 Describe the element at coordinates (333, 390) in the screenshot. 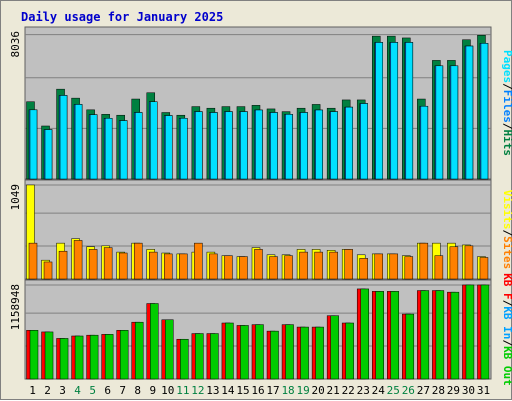

I see `x-label-day-21: 21` at that location.